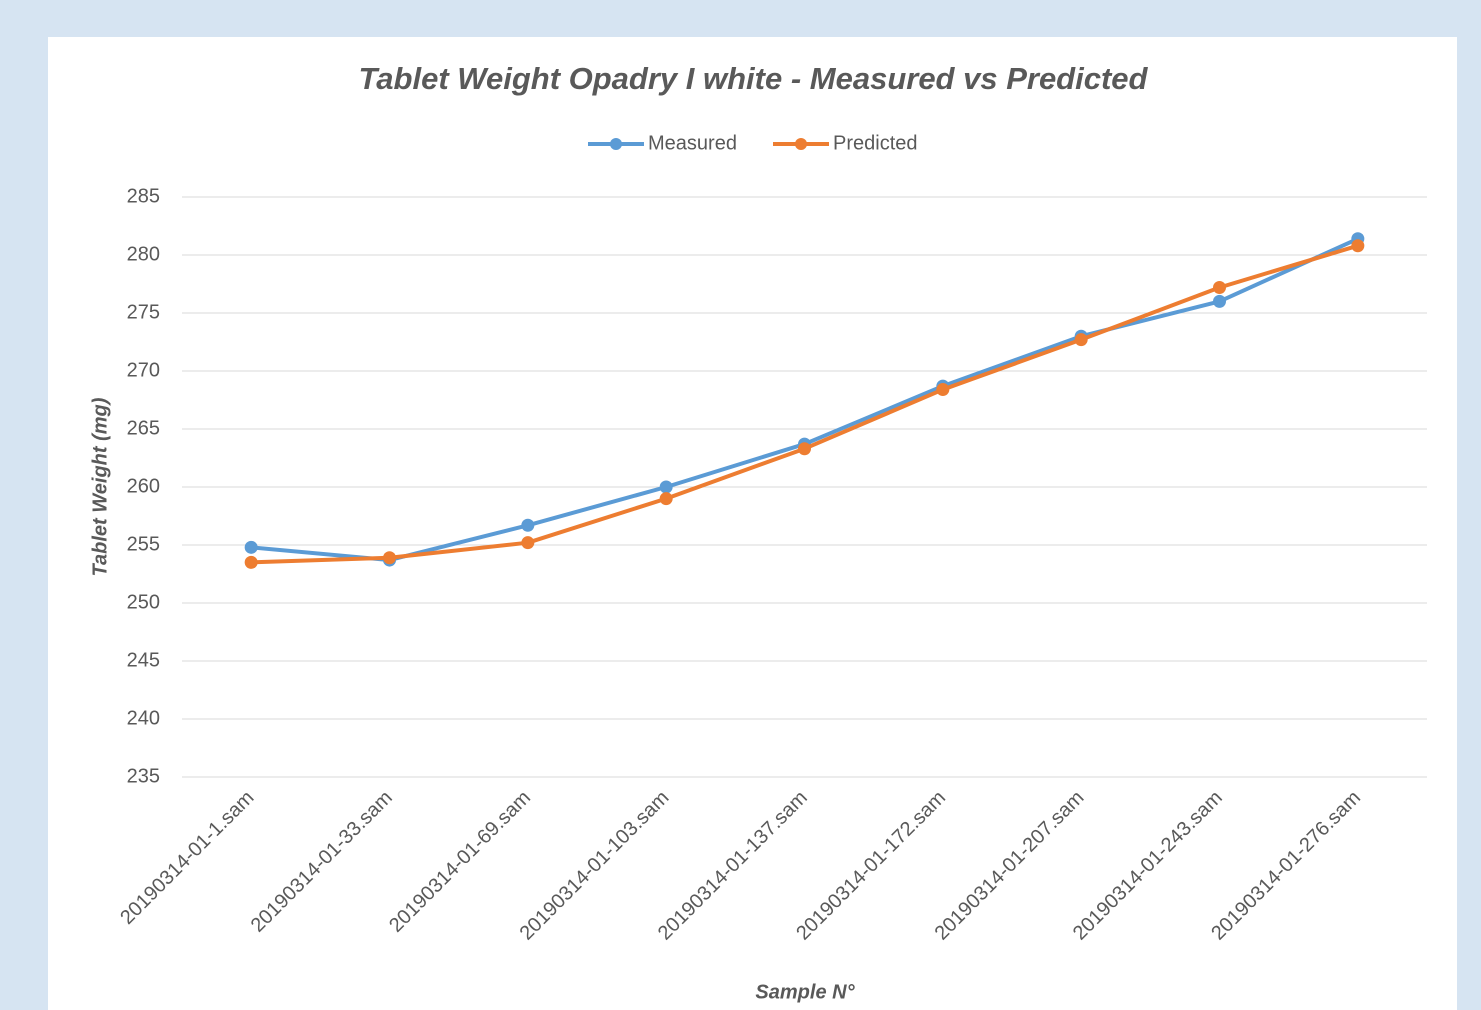  What do you see at coordinates (143, 718) in the screenshot?
I see `y-tick-label: 240` at bounding box center [143, 718].